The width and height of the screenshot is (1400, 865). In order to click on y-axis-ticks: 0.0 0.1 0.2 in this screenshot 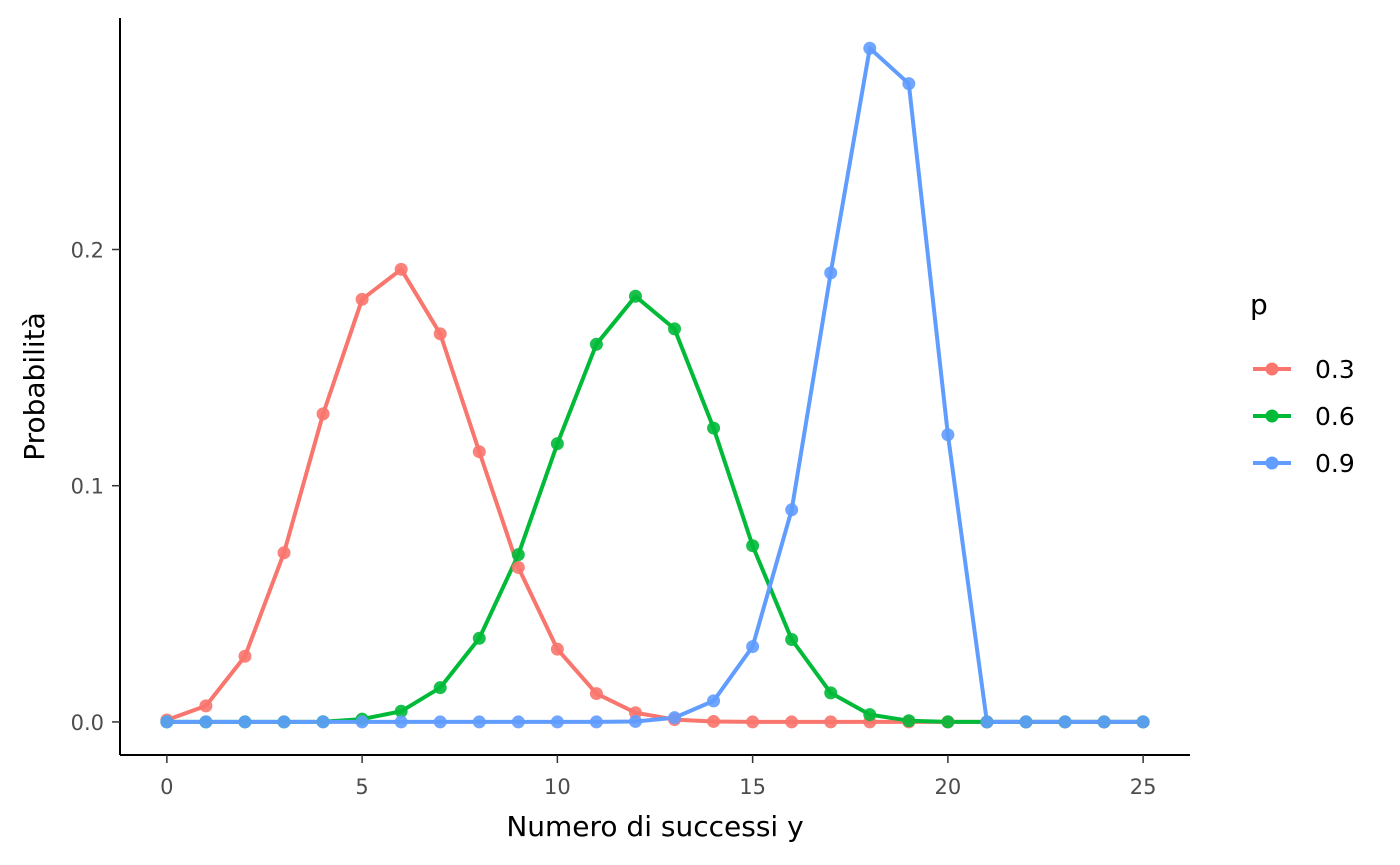, I will do `click(95, 486)`.